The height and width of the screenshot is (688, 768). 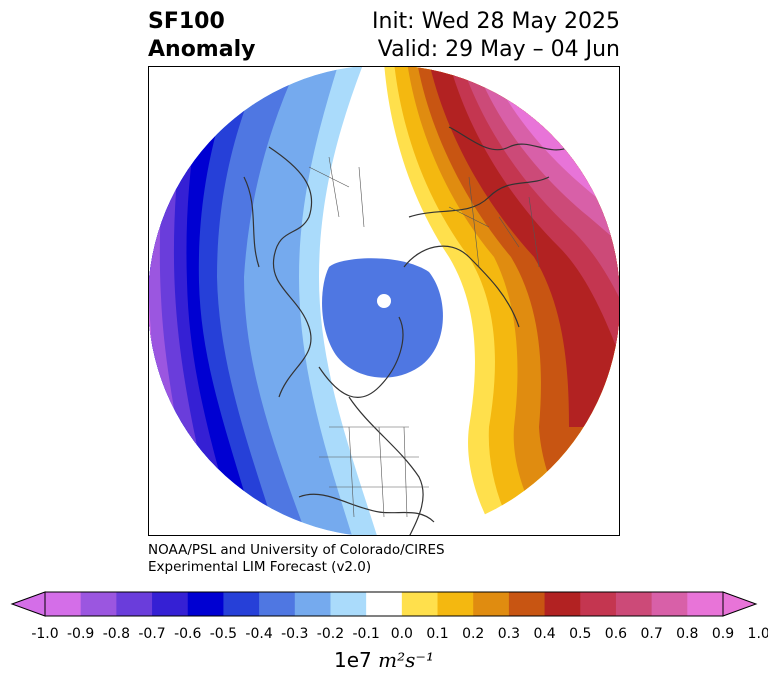 I want to click on colorbar-extend-low, so click(x=28, y=604).